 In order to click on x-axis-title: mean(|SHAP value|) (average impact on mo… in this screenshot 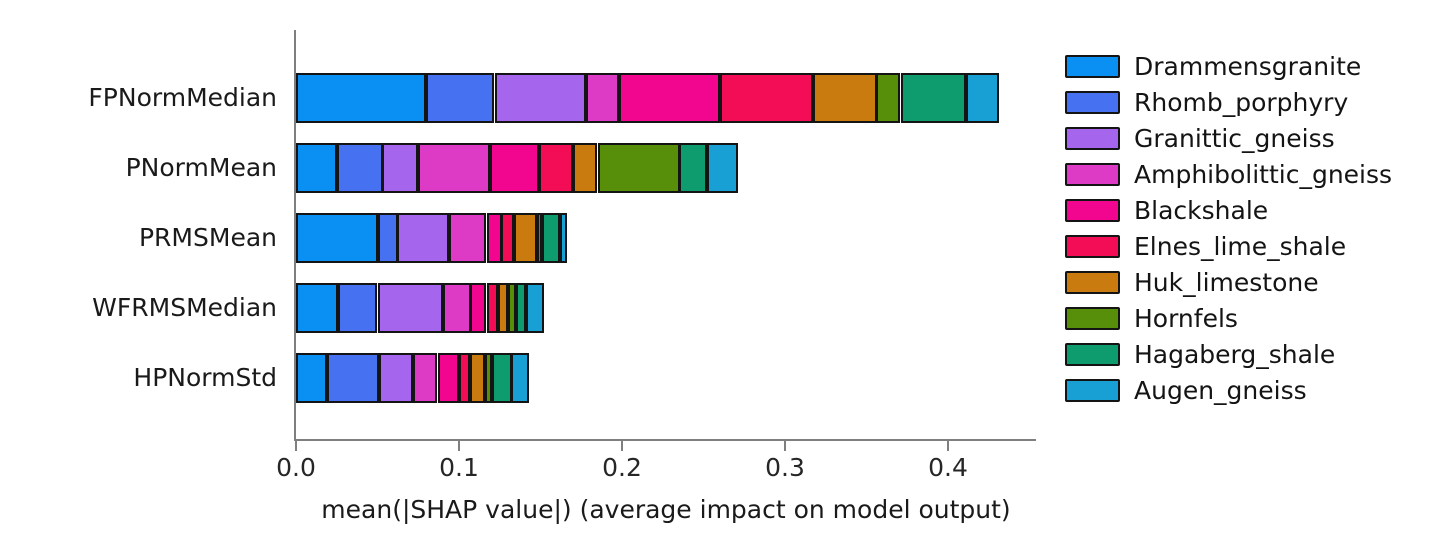, I will do `click(666, 509)`.